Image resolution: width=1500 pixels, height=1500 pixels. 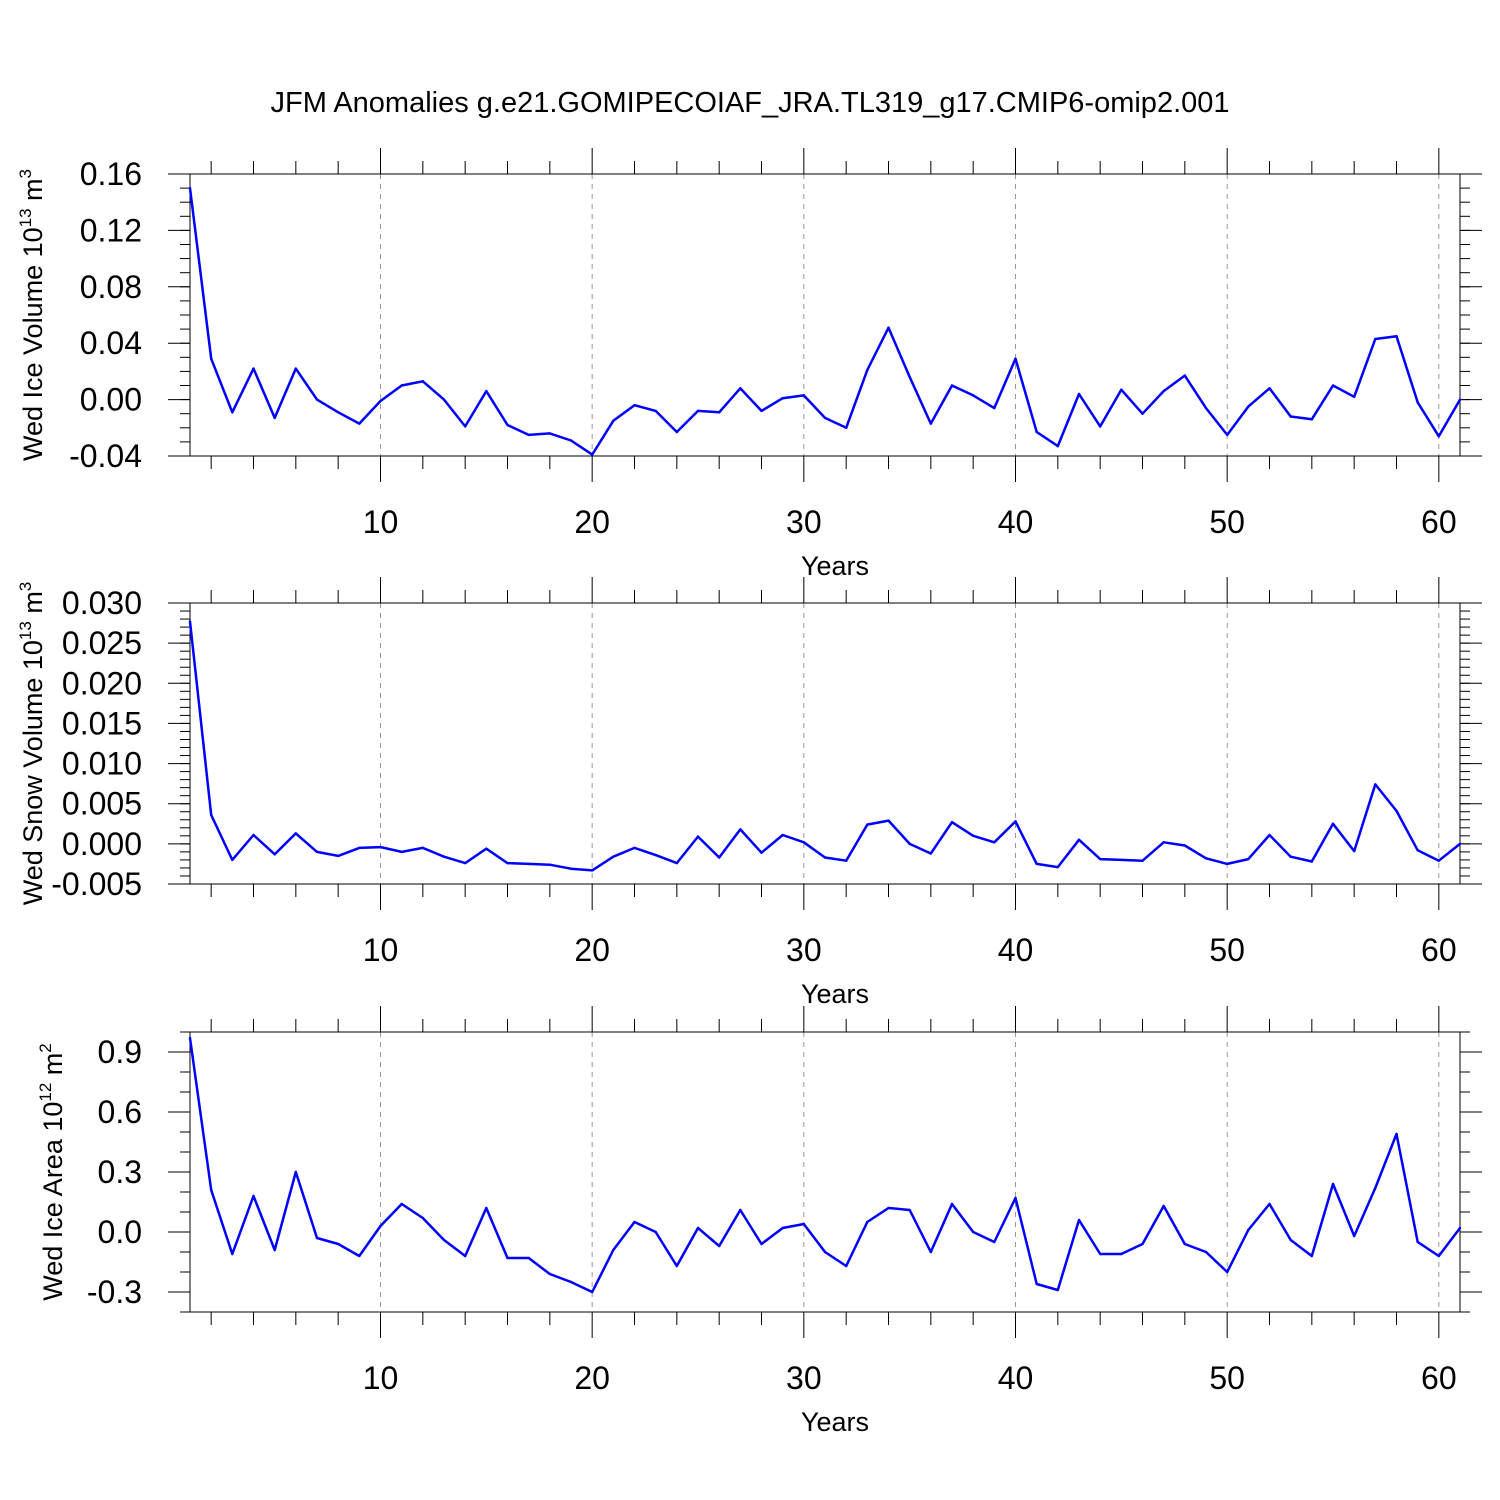 I want to click on y-tick-label: 0.00, so click(x=111, y=400).